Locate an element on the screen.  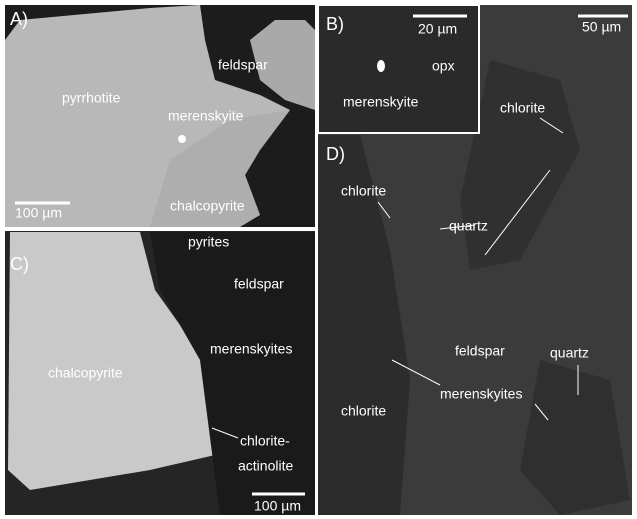
panel-label: B) is located at coordinates (335, 24).